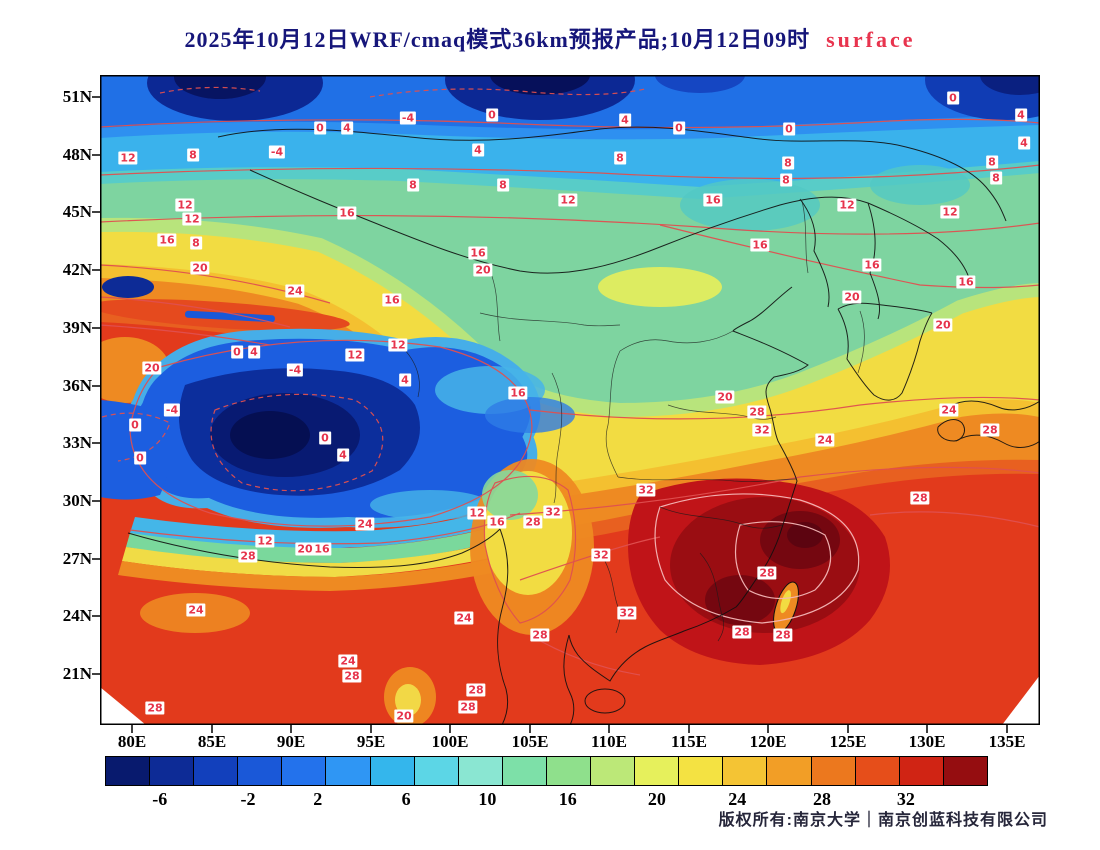 This screenshot has height=850, width=1100. What do you see at coordinates (497, 39) in the screenshot?
I see `title-main: 2025年10月12日WRF/cmaq模式36km预报产品;10月12日09时` at bounding box center [497, 39].